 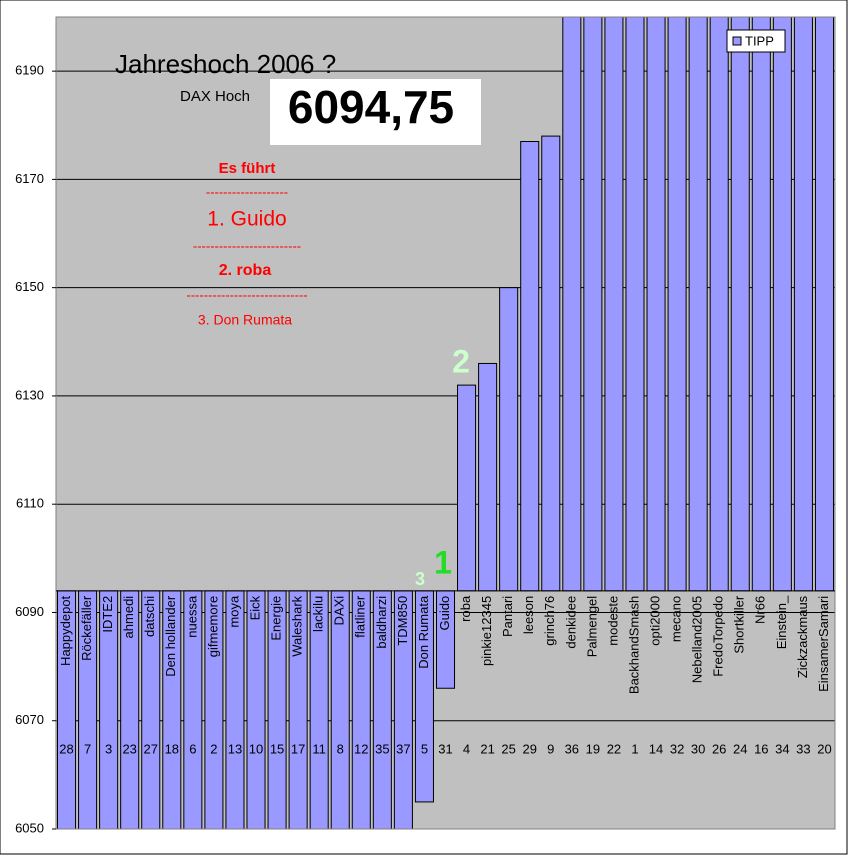 What do you see at coordinates (172, 748) in the screenshot?
I see `rank-label: 18` at bounding box center [172, 748].